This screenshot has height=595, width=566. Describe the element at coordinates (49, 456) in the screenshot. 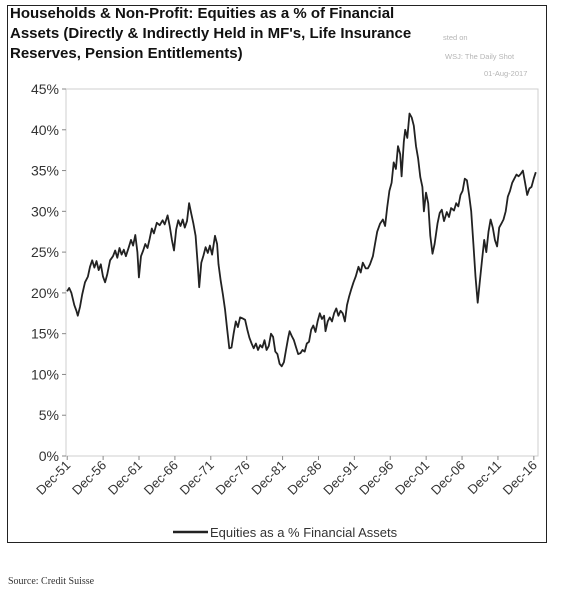

I see `y-tick-label: 0%` at that location.